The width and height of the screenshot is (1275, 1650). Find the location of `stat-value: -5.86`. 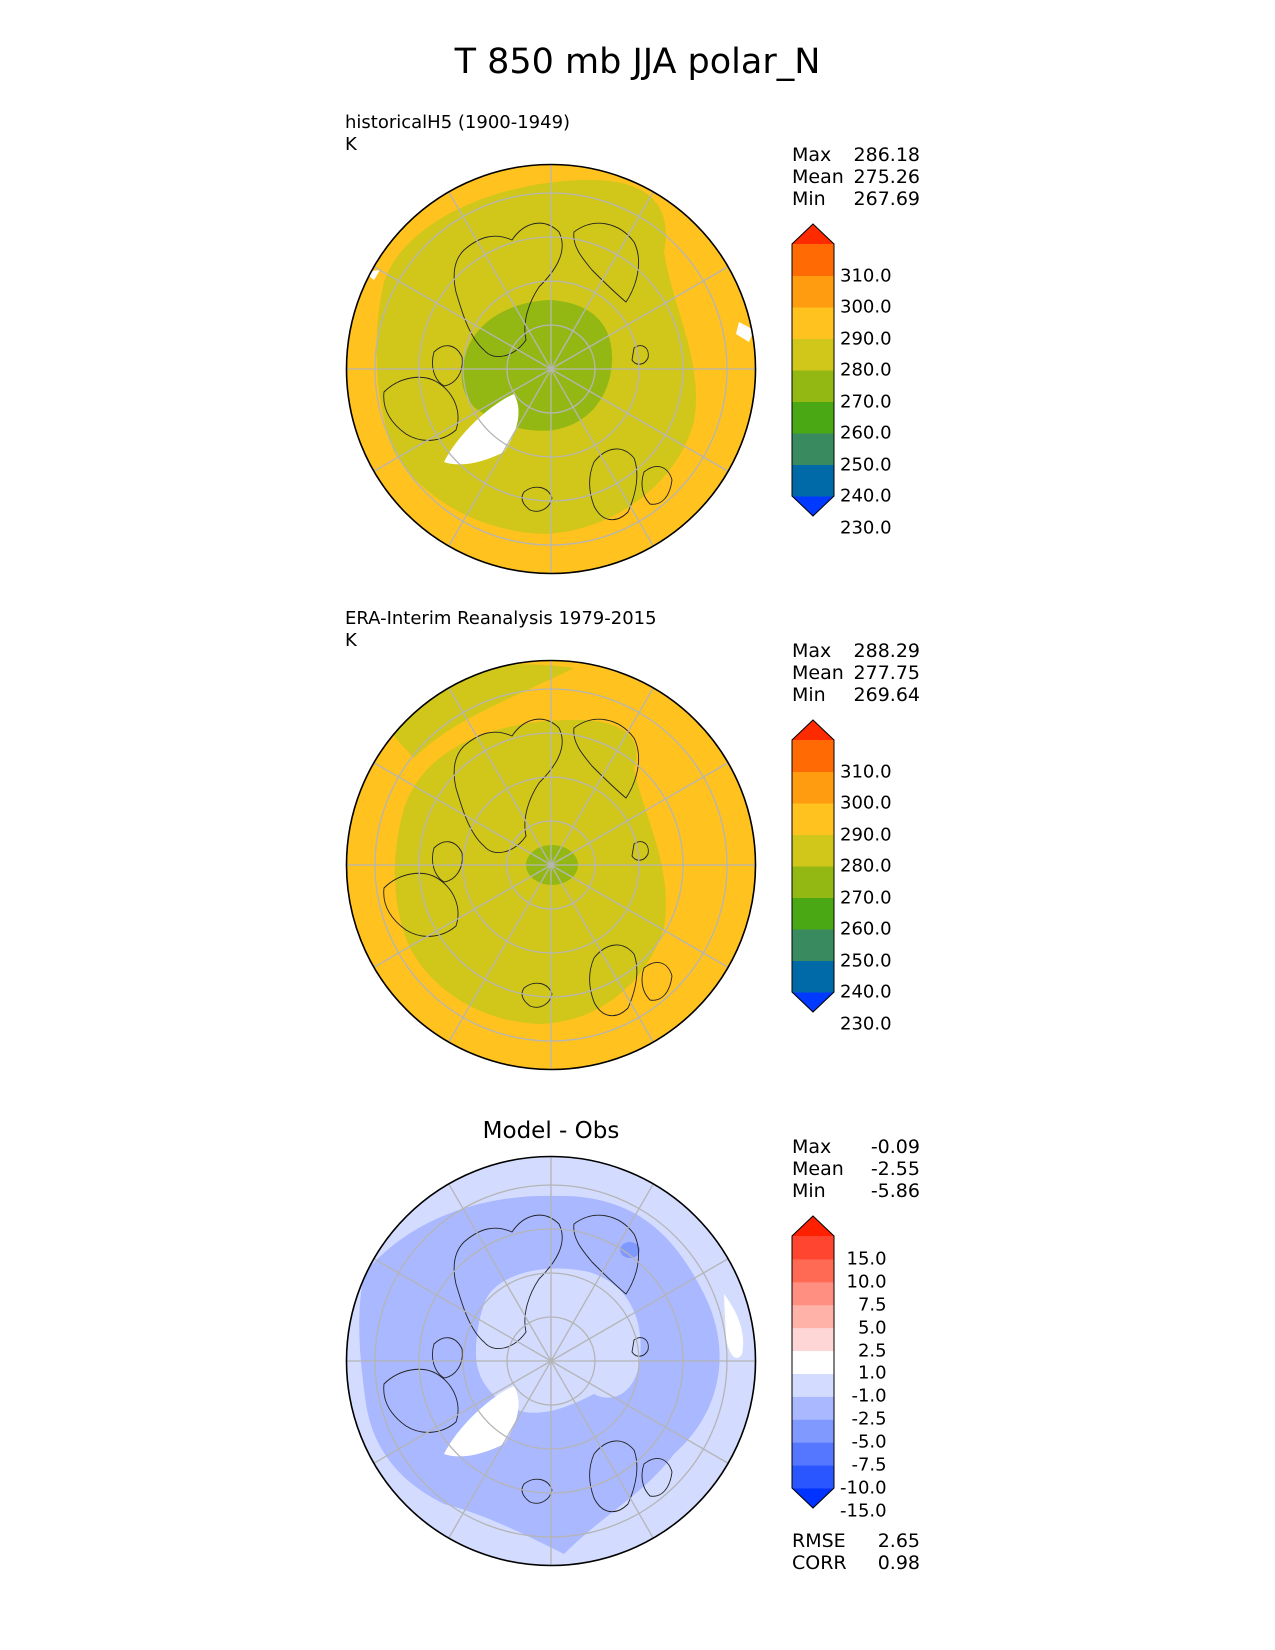

stat-value: -5.86 is located at coordinates (895, 1191).